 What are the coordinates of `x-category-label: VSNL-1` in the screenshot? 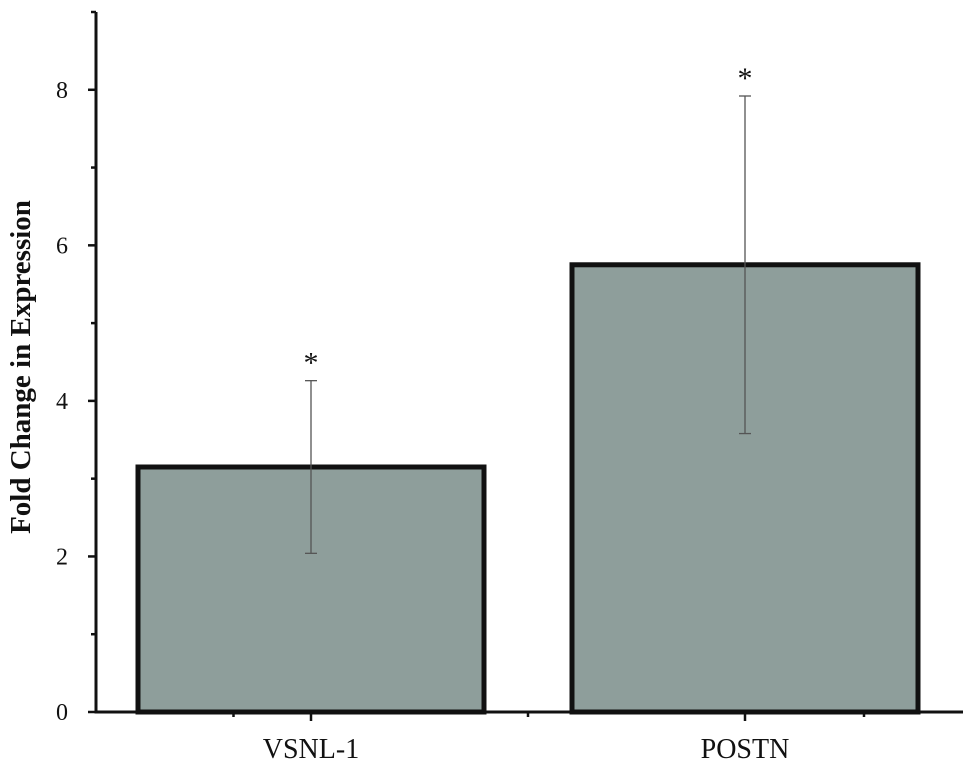 It's located at (311, 749).